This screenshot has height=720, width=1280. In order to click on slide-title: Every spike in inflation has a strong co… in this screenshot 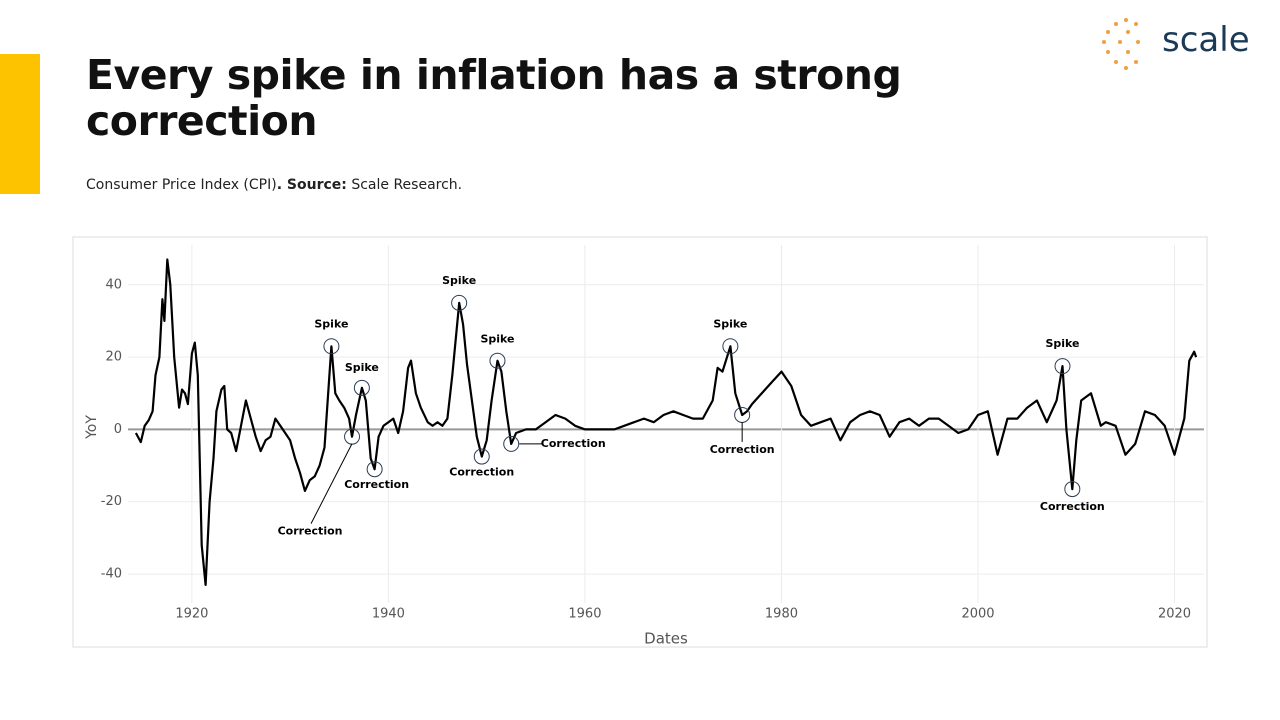, I will do `click(494, 98)`.